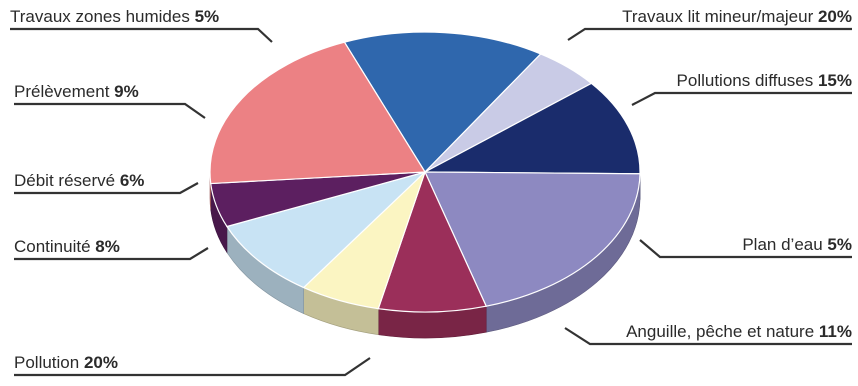  I want to click on slice-label-pollution: Pollution 20%, so click(66, 362).